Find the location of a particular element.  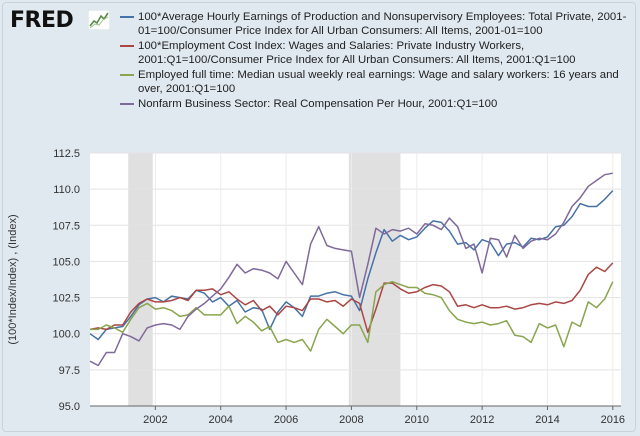

x-tick-label: 2008 is located at coordinates (351, 420).